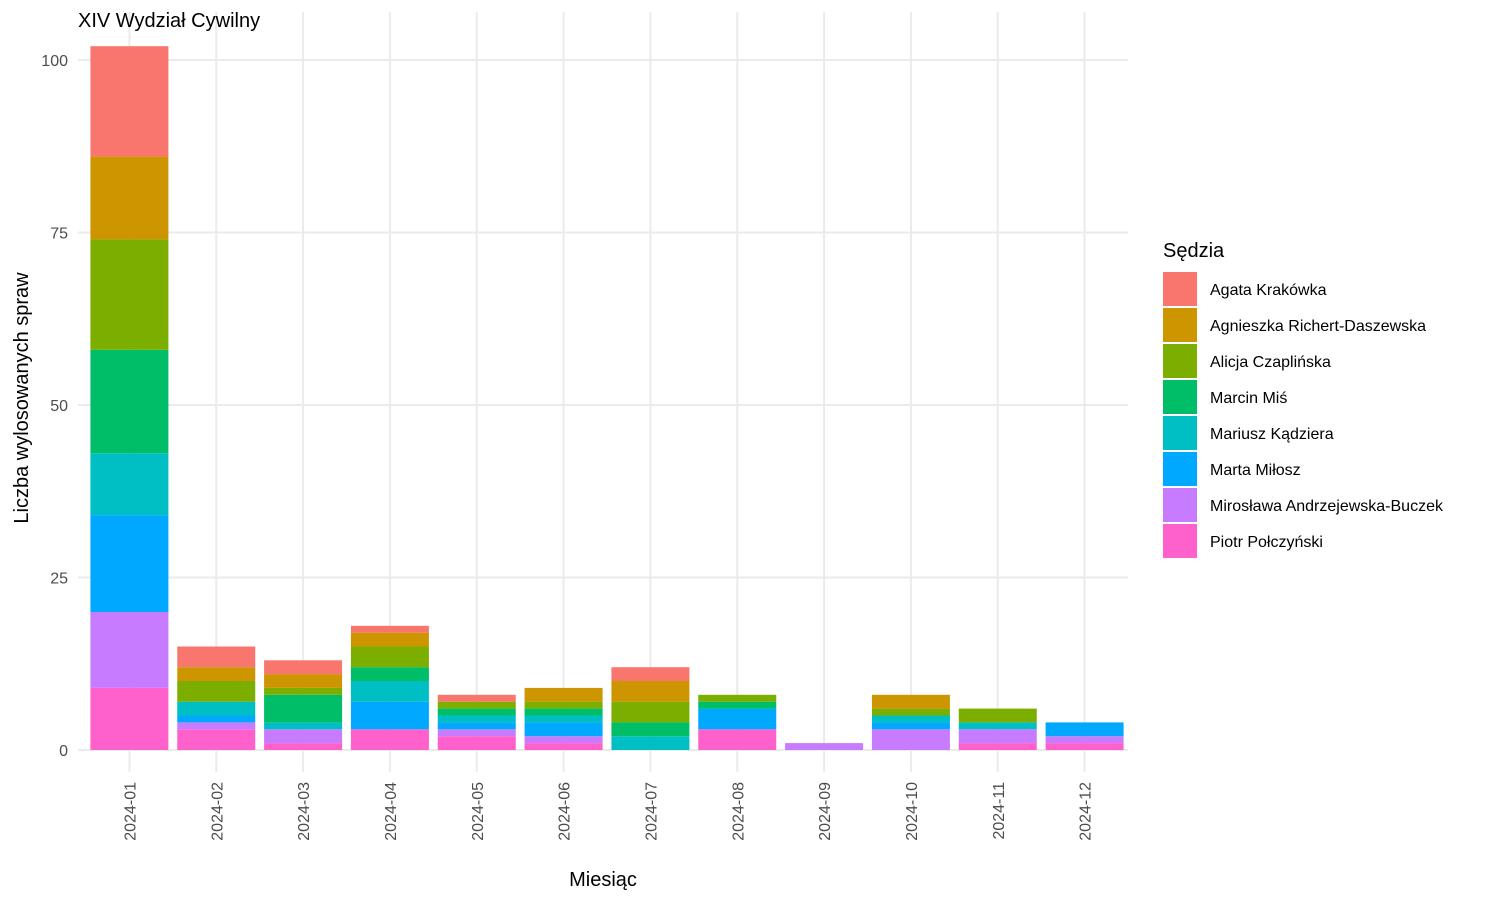 The height and width of the screenshot is (900, 1500). What do you see at coordinates (63, 751) in the screenshot?
I see `y-tick-label: 0` at bounding box center [63, 751].